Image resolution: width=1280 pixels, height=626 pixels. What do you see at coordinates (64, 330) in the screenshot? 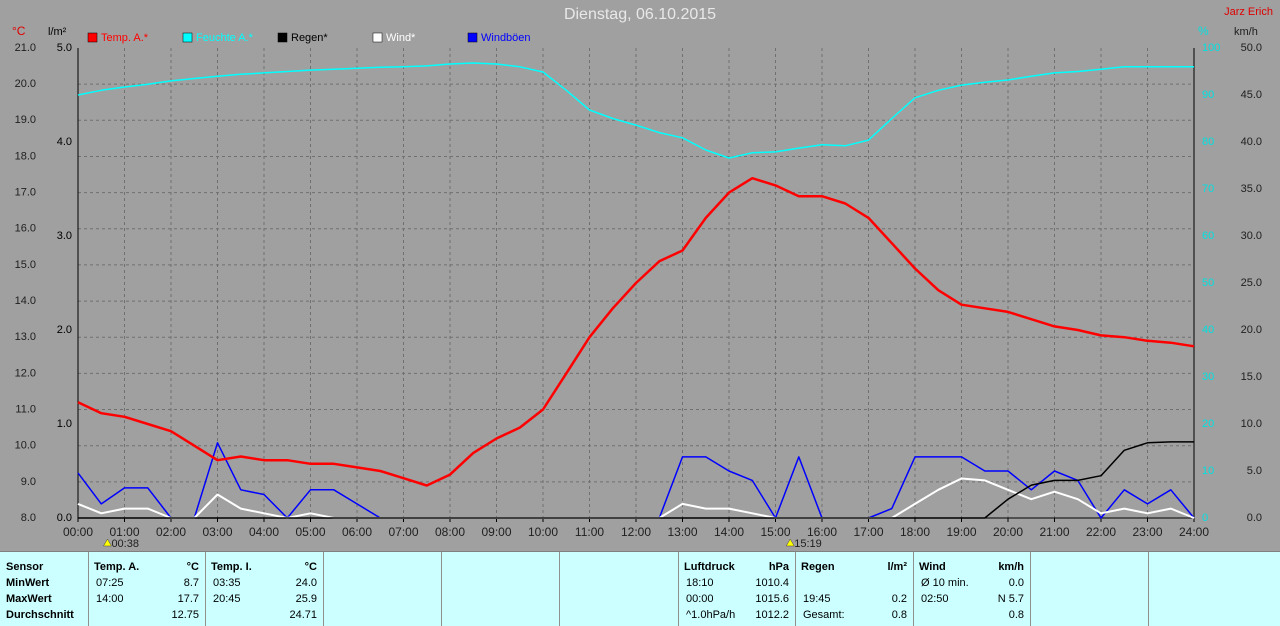
I see `y-tick-label: 2.0` at bounding box center [64, 330].